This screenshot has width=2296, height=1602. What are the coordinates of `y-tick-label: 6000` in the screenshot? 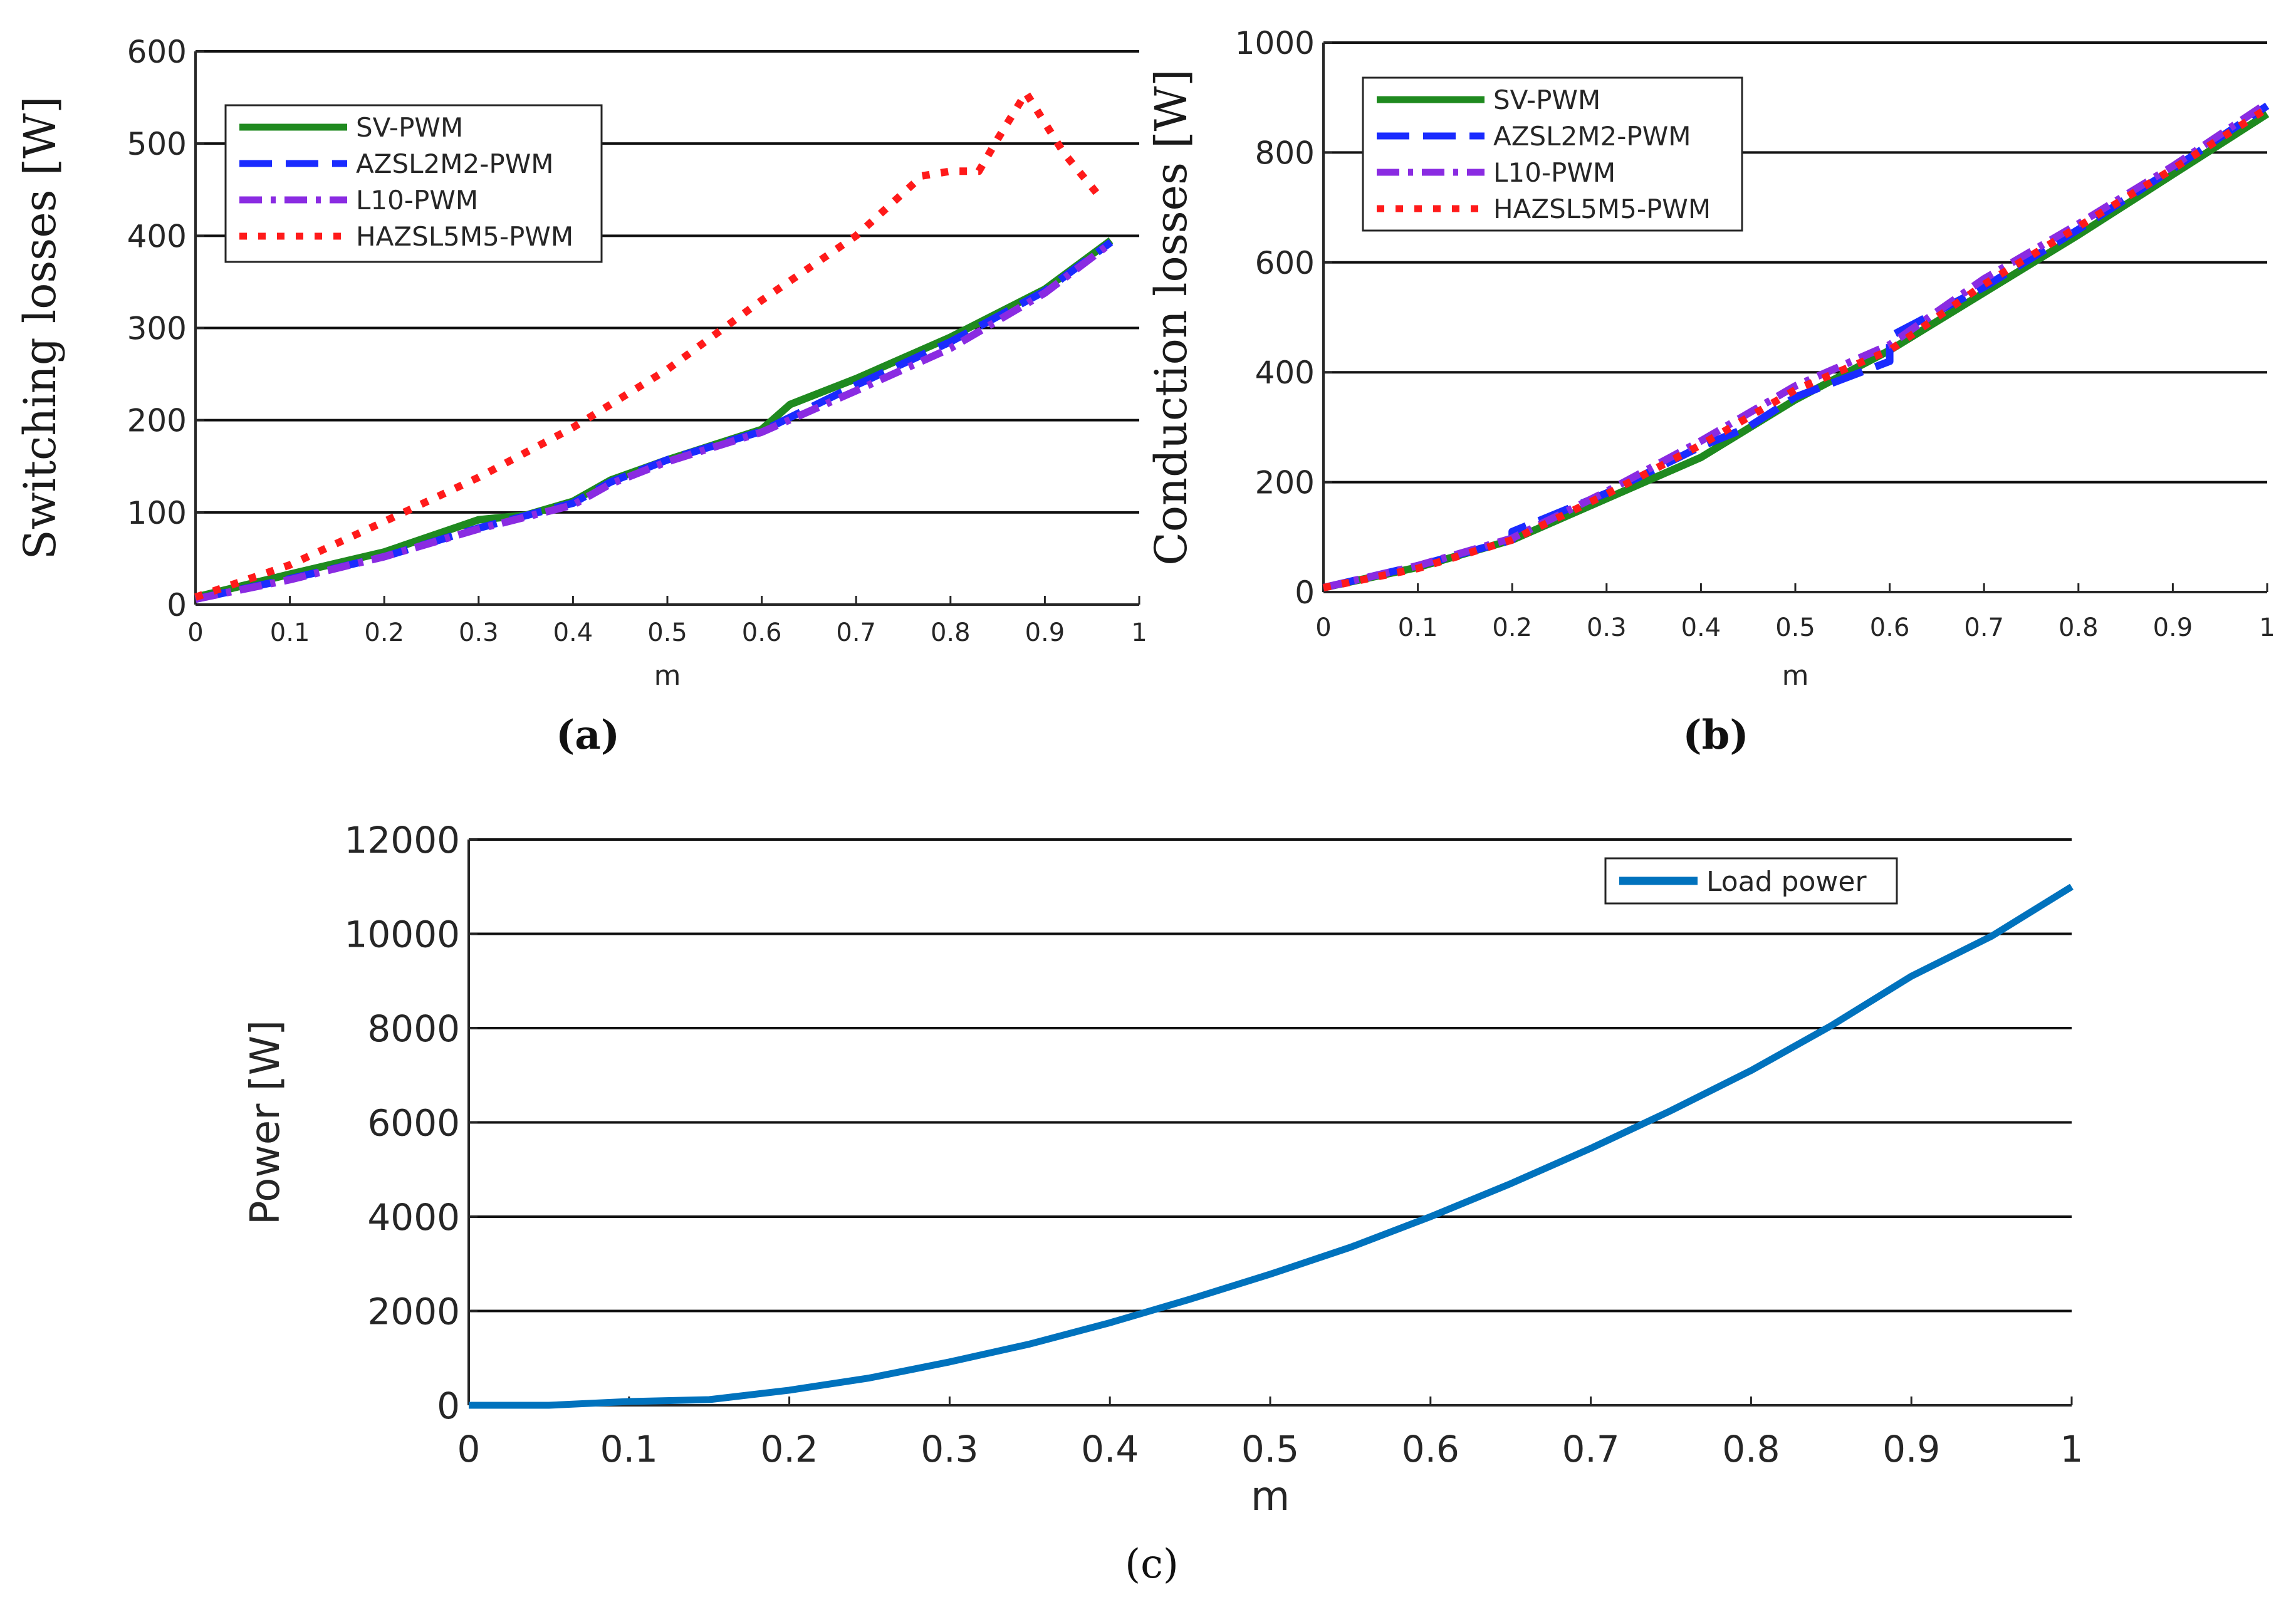 It's located at (413, 1123).